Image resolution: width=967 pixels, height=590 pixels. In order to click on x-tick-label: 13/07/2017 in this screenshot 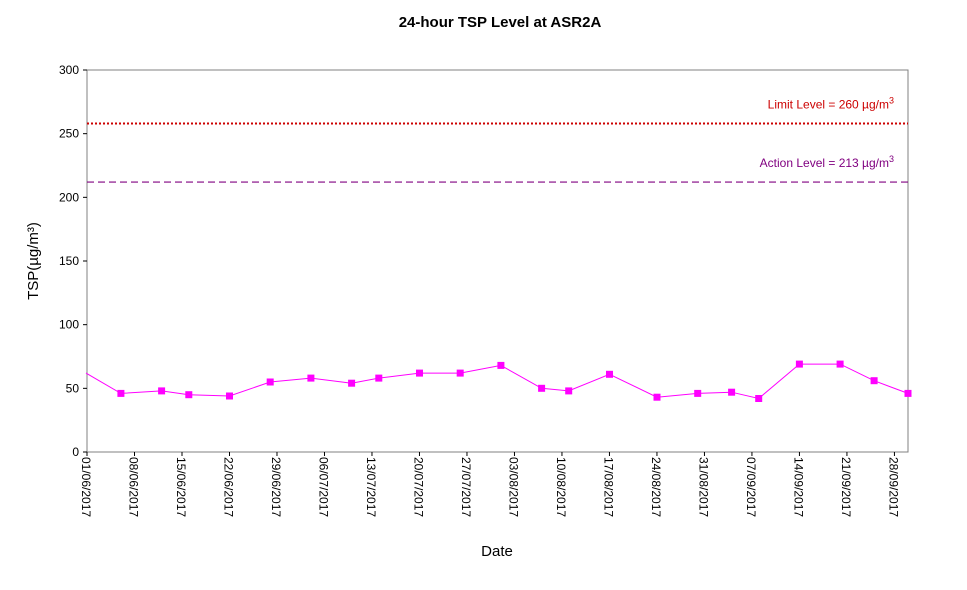, I will do `click(371, 487)`.